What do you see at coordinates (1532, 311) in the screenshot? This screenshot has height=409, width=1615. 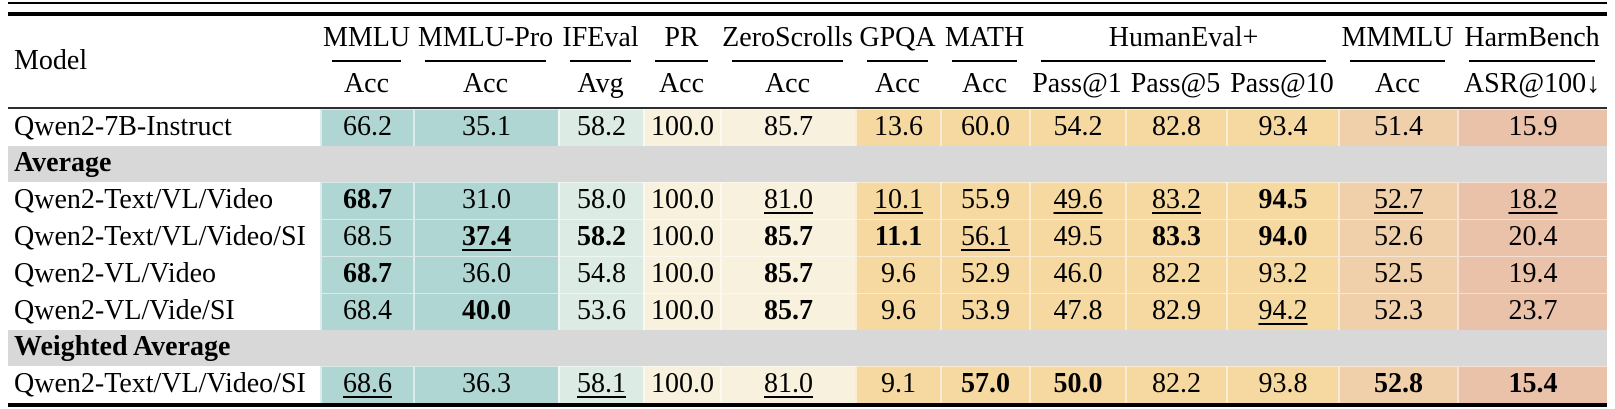 I see `metric-cell: 23.7` at bounding box center [1532, 311].